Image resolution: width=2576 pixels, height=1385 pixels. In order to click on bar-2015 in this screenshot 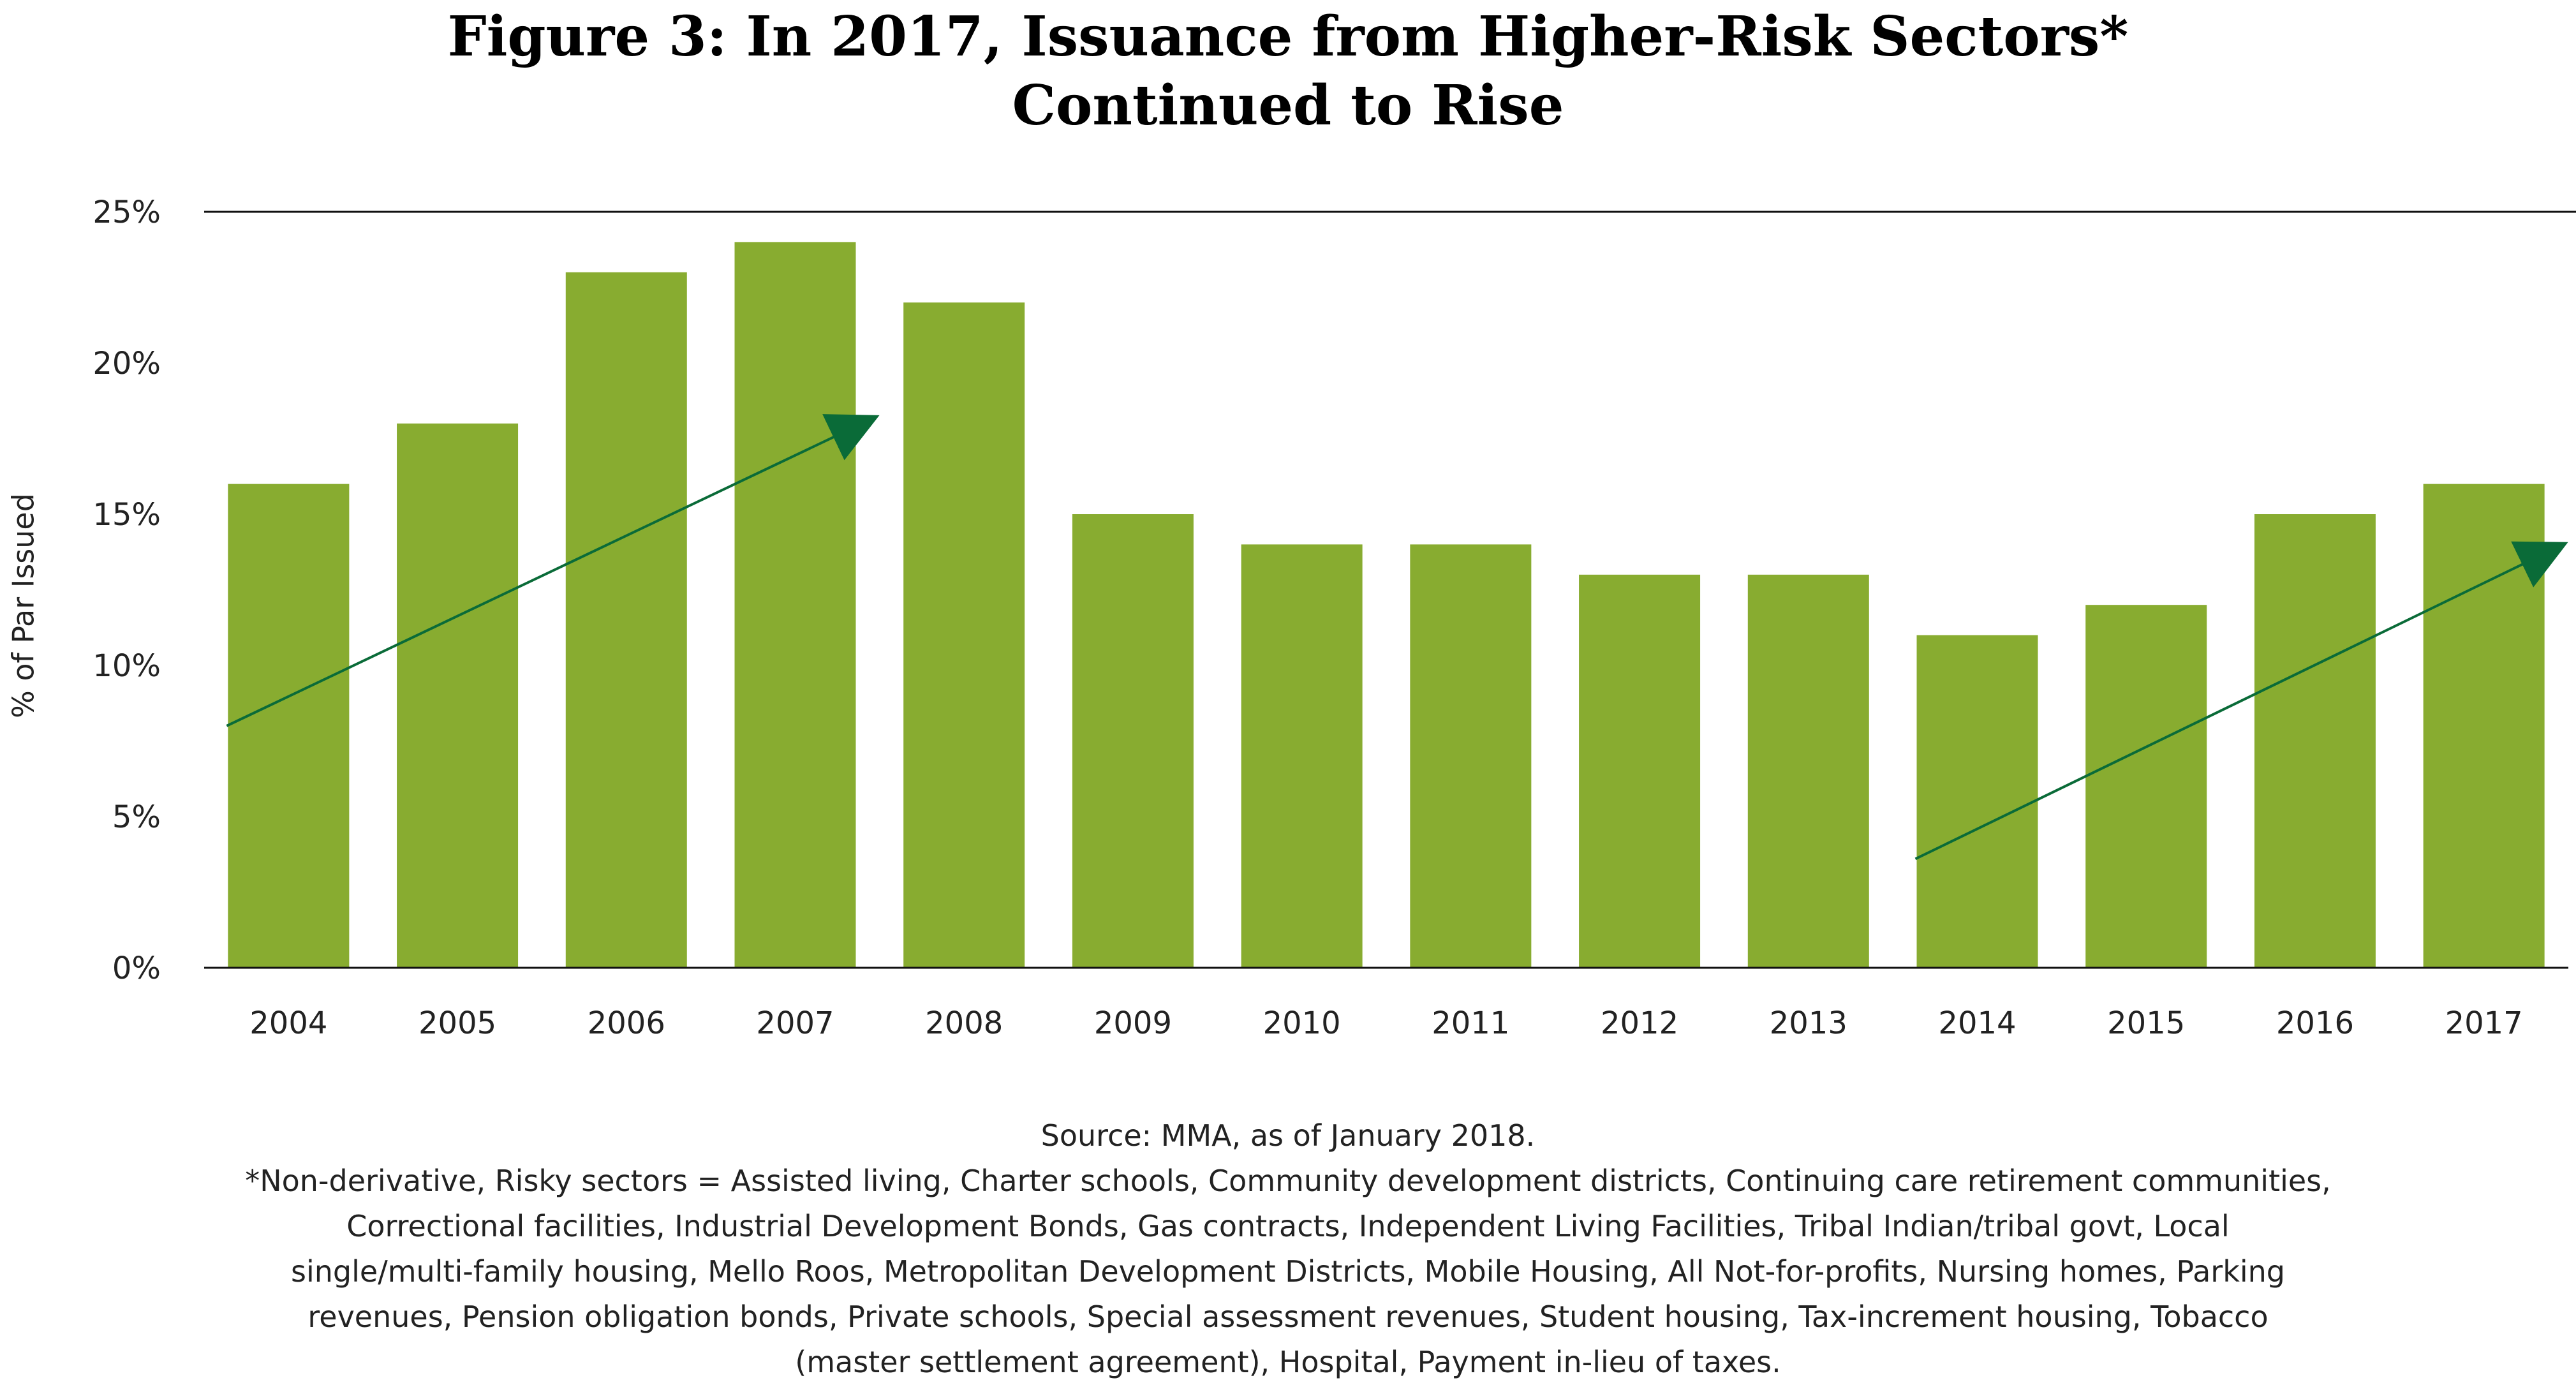, I will do `click(2146, 786)`.